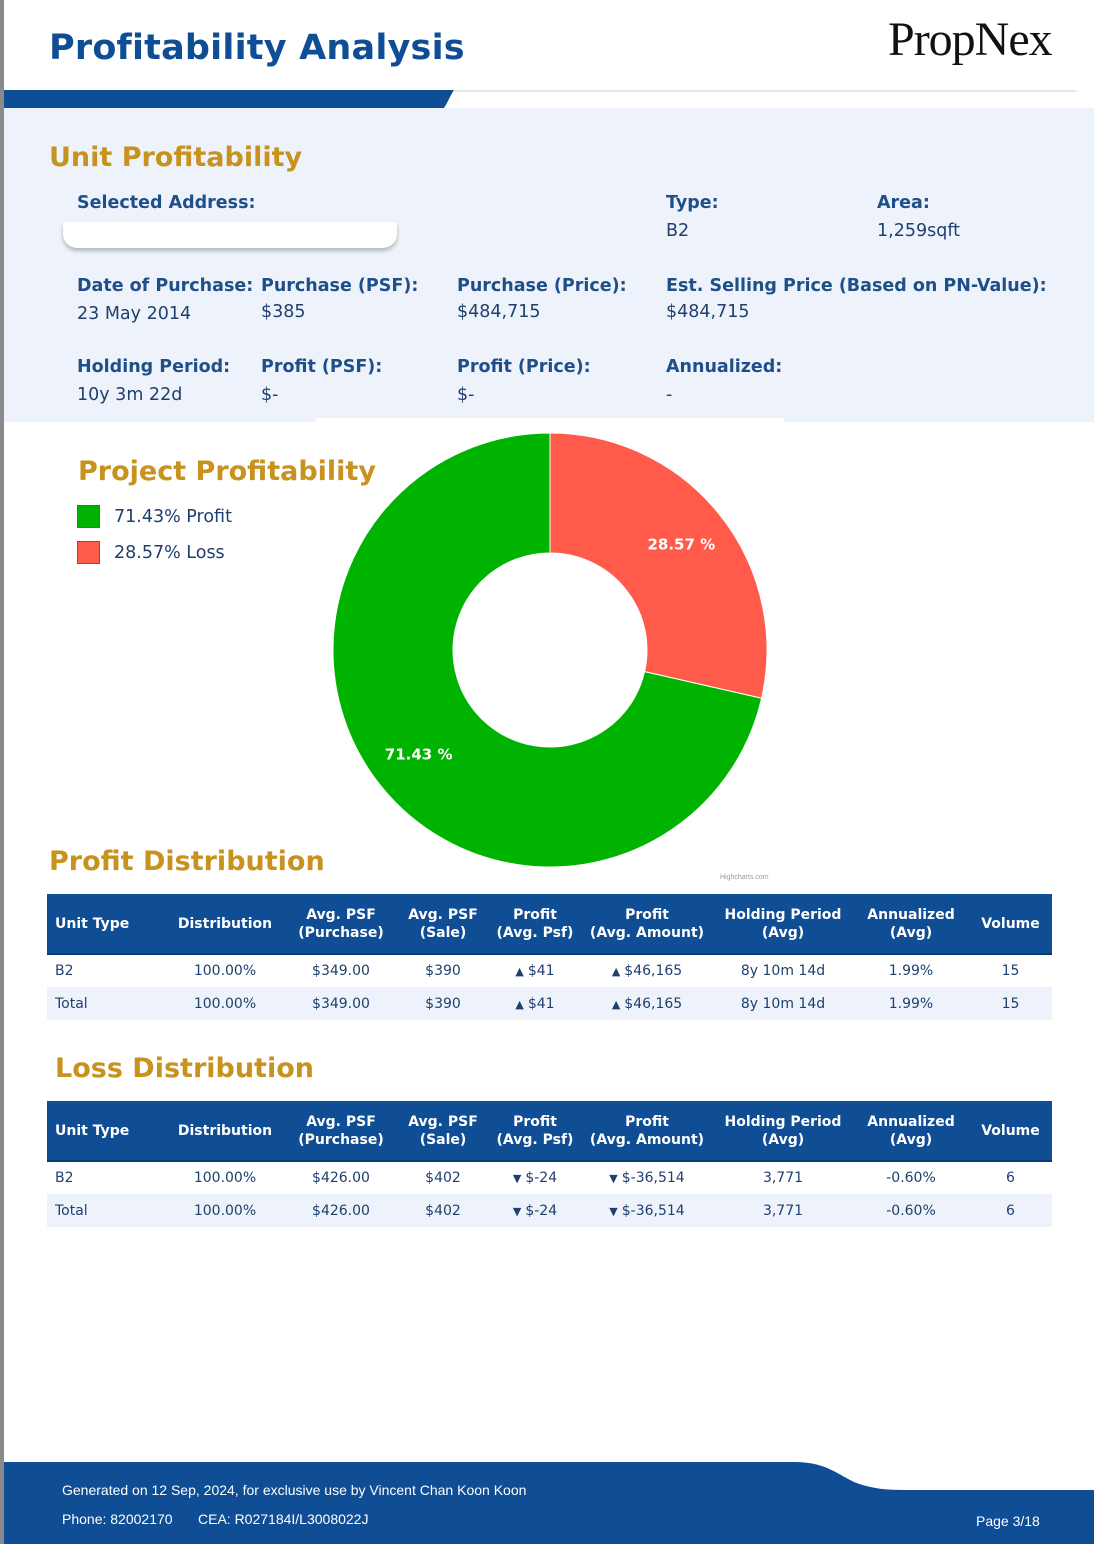  What do you see at coordinates (1010, 1131) in the screenshot?
I see `col-volume: Volume` at bounding box center [1010, 1131].